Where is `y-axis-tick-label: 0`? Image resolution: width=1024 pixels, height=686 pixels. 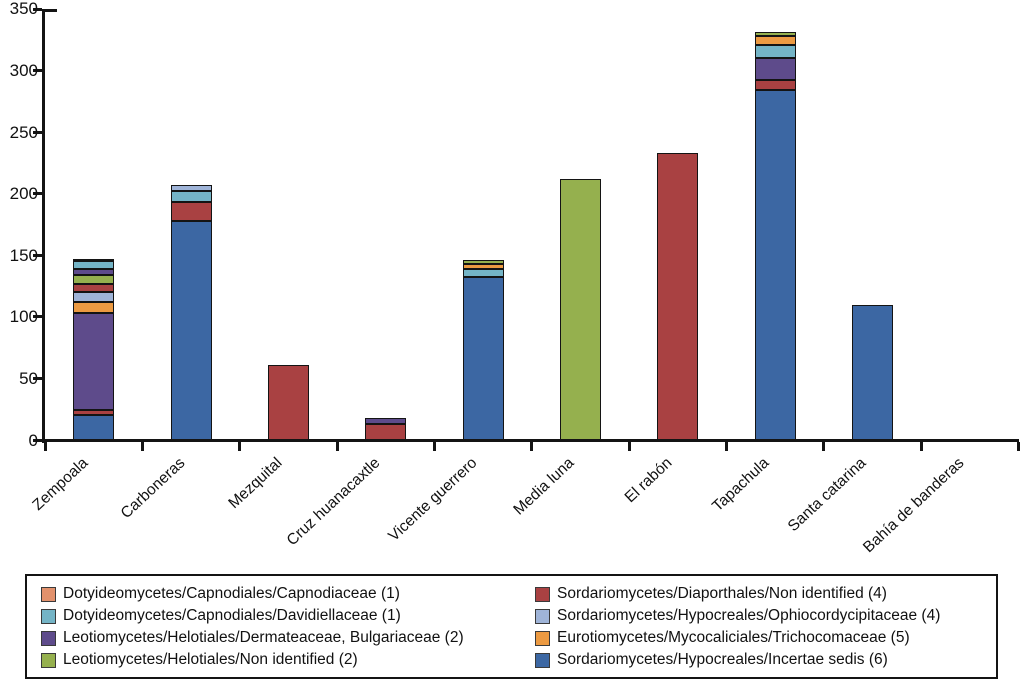 y-axis-tick-label: 0 is located at coordinates (33, 440).